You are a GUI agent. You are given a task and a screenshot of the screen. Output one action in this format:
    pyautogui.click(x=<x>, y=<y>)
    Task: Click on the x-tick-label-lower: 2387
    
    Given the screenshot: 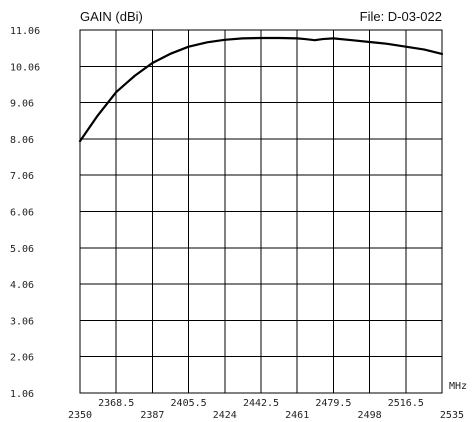 What is the action you would take?
    pyautogui.click(x=152, y=415)
    